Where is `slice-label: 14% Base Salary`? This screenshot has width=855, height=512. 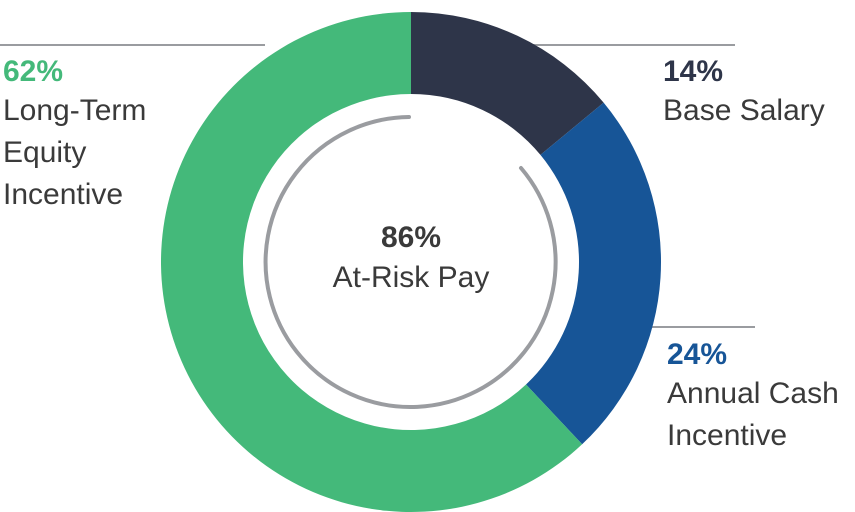 slice-label: 14% Base Salary is located at coordinates (758, 93).